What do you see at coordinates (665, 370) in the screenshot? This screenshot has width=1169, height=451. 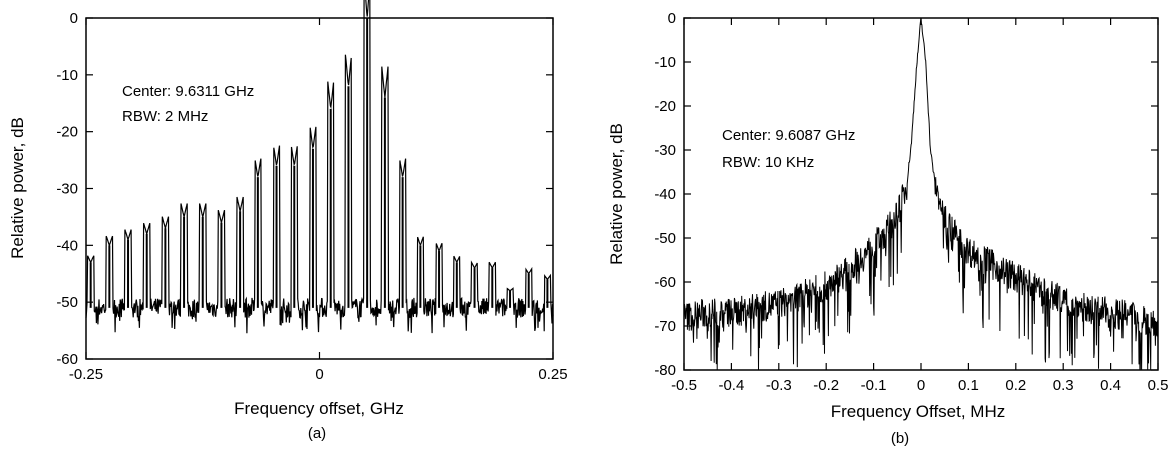 I see `y-tick-label-b: -80` at bounding box center [665, 370].